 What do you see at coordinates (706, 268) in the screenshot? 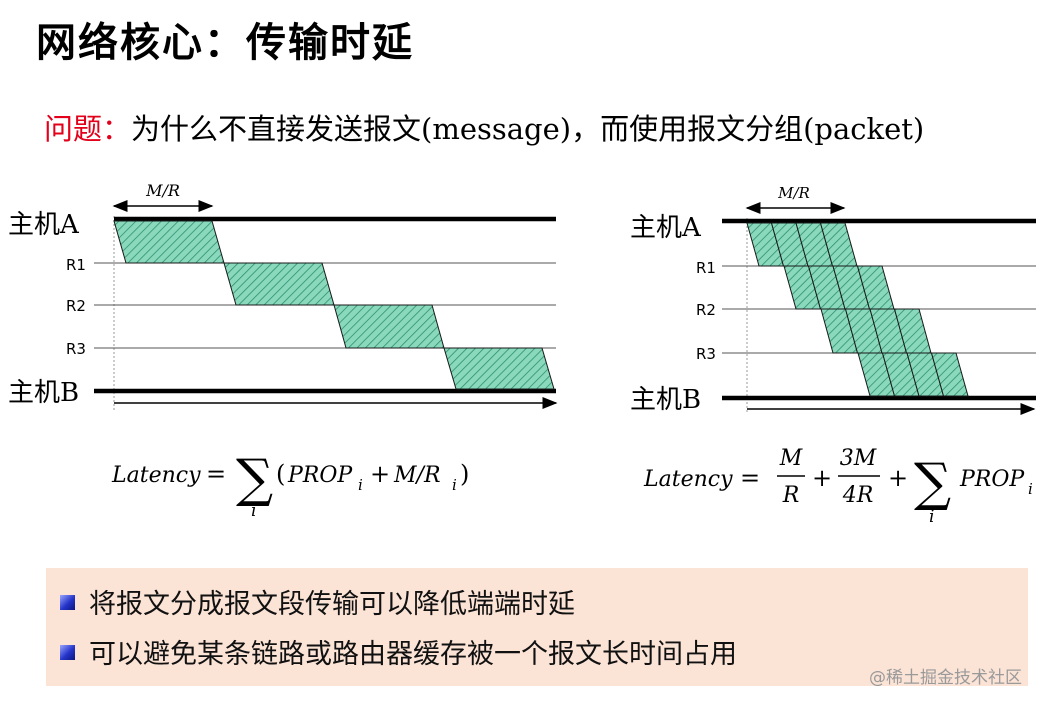
I see `right-r1-label: R1` at bounding box center [706, 268].